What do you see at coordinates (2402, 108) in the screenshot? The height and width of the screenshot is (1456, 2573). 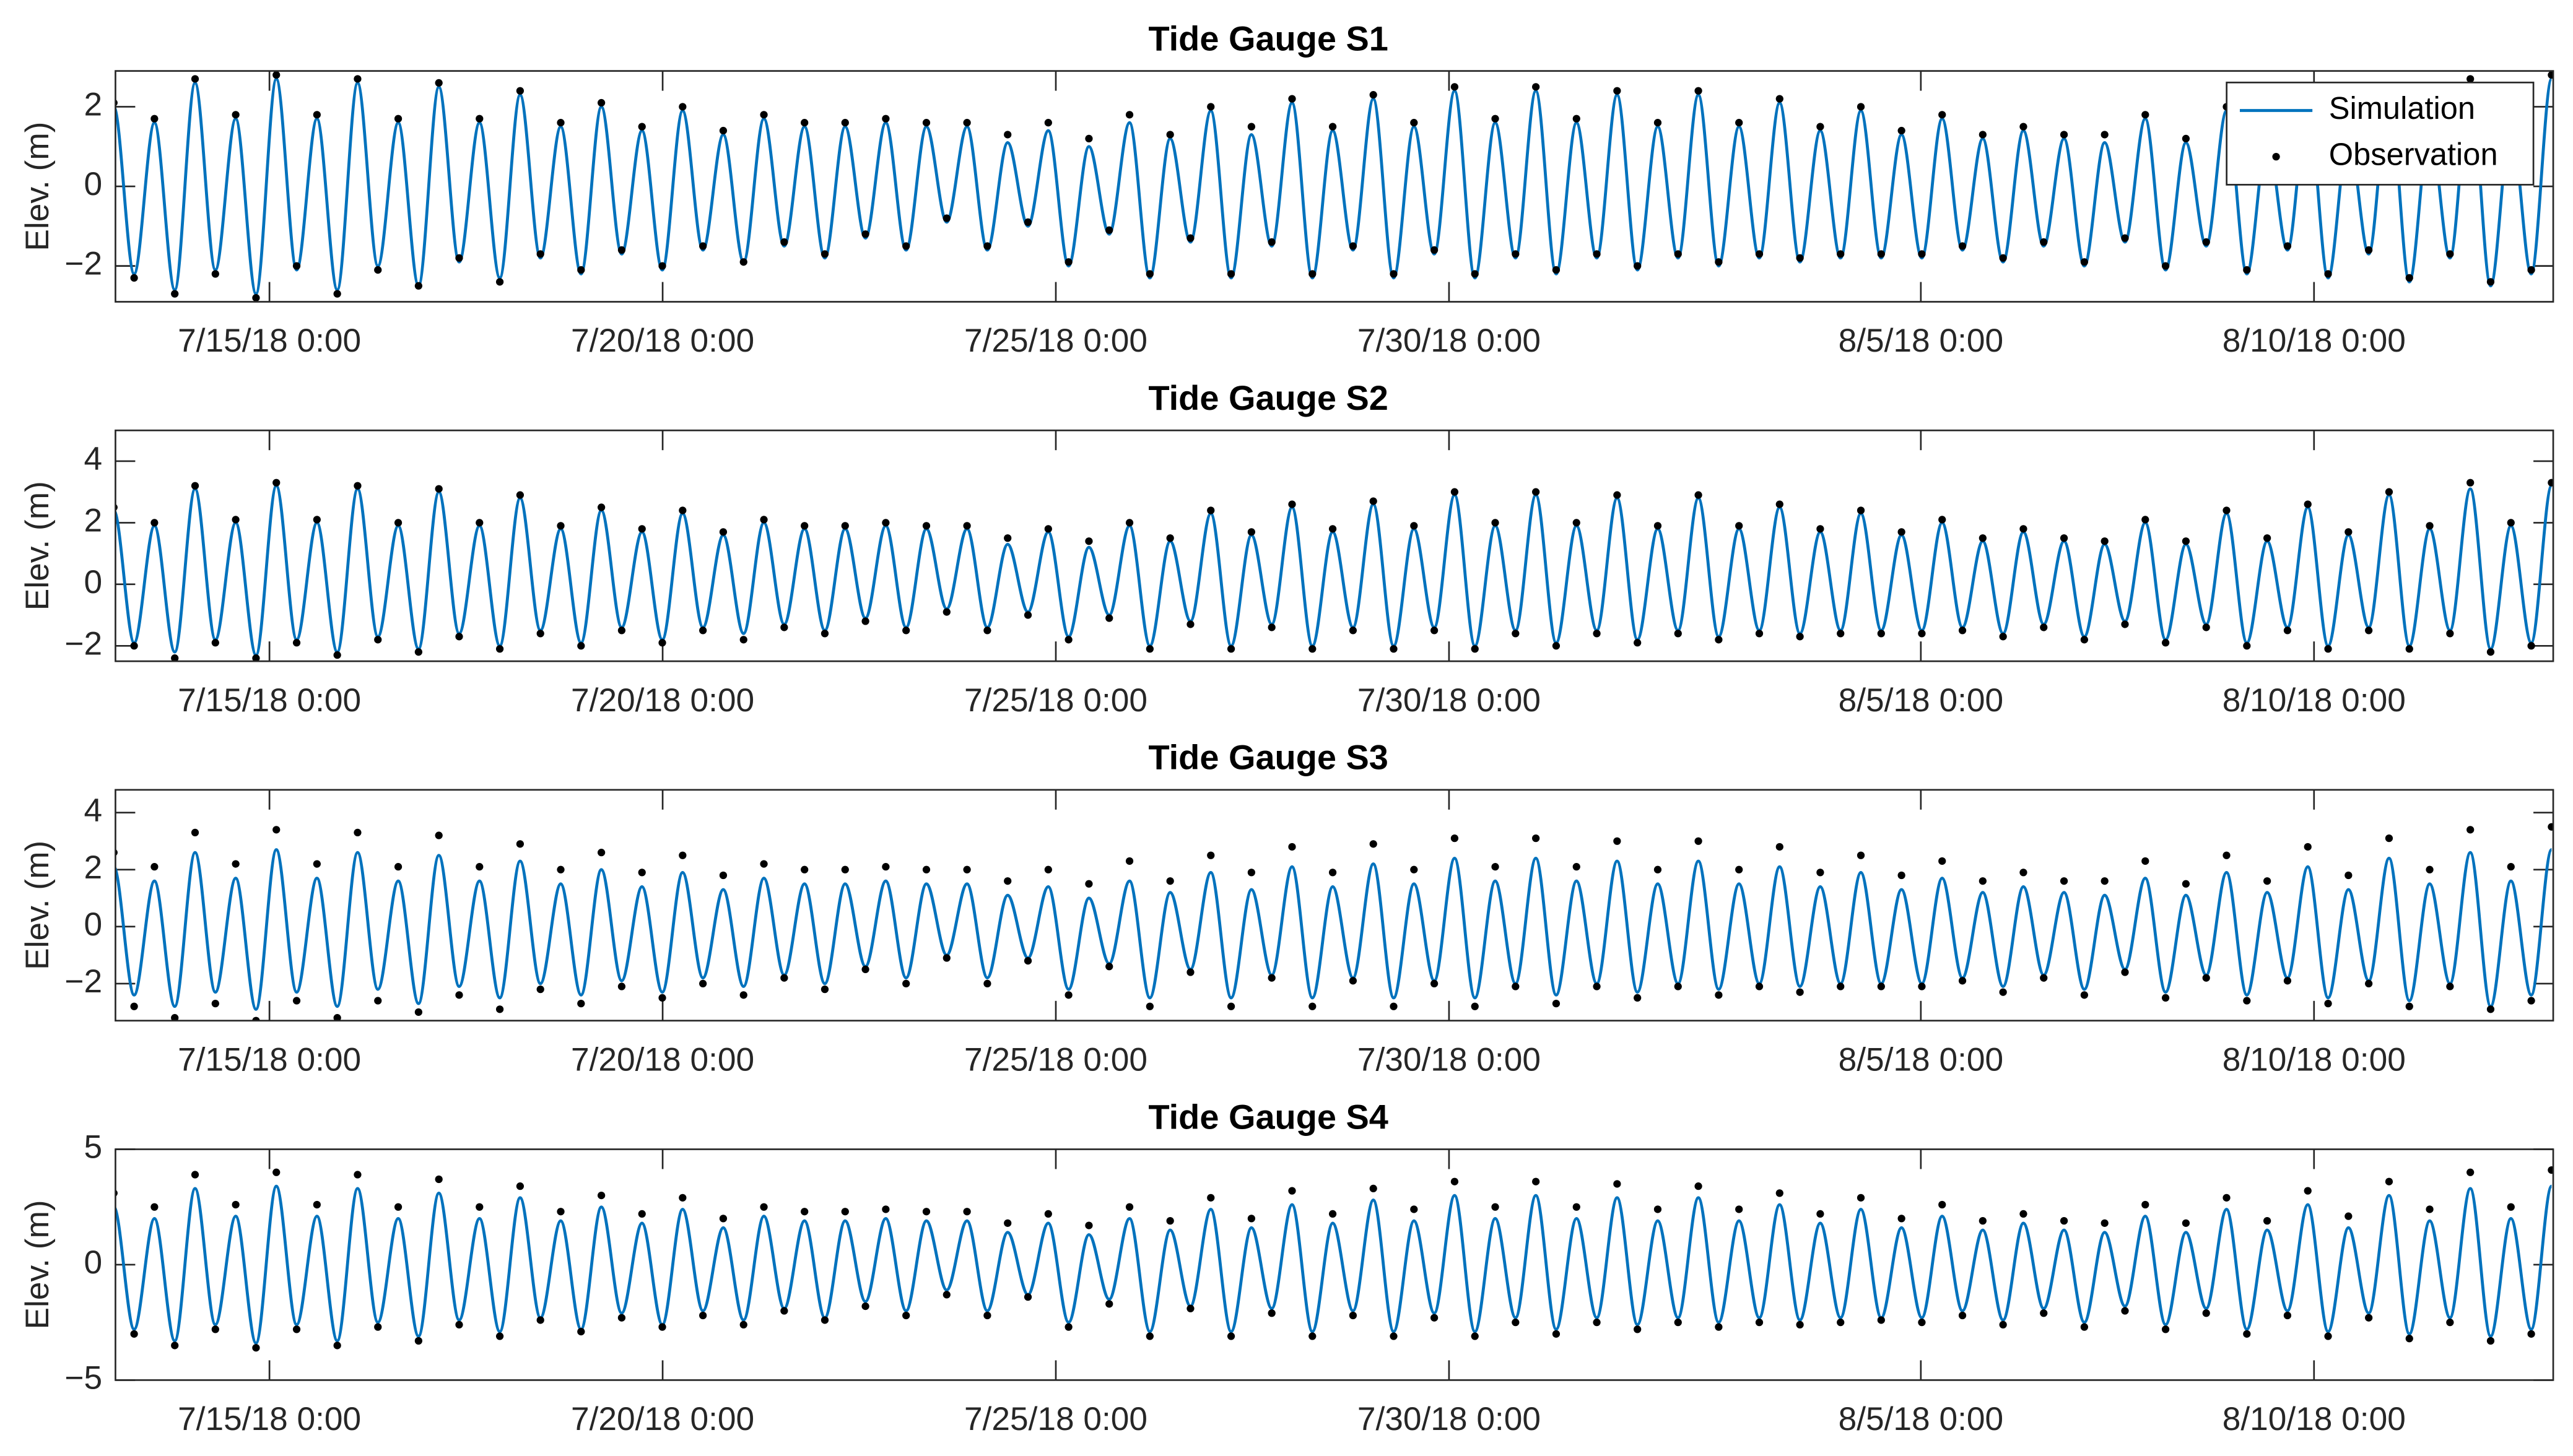 I see `legend-label: Simulation` at bounding box center [2402, 108].